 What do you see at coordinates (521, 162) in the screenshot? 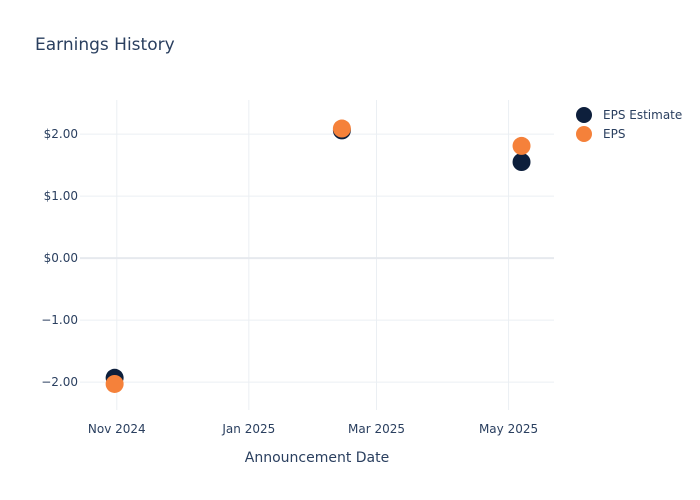
I see `eps-estimate-point` at bounding box center [521, 162].